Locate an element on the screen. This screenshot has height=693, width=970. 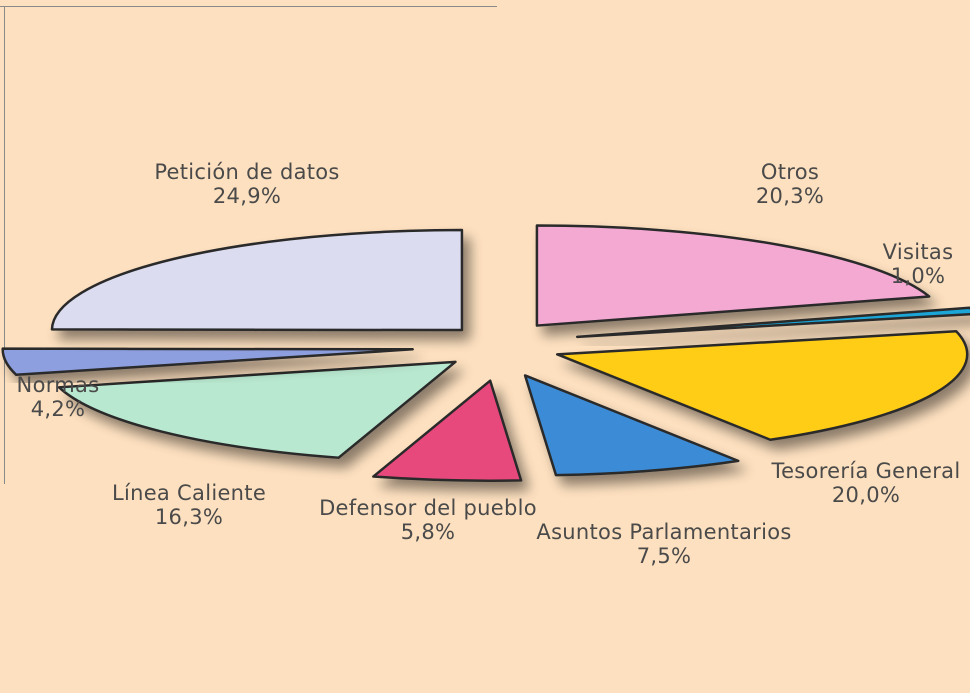
slice-label-tesoreria-general: Tesorería General 20,0% is located at coordinates (866, 483).